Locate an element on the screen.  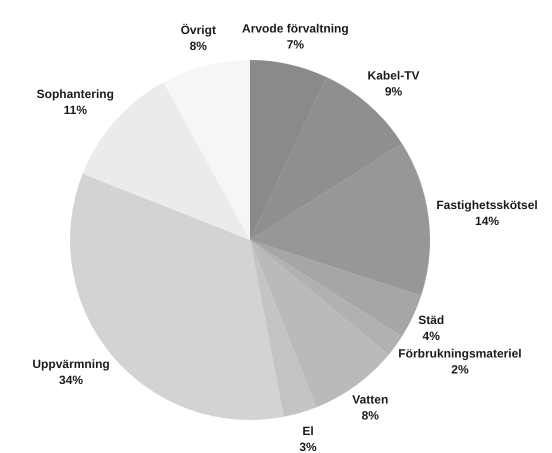
slice-label: Sophantering is located at coordinates (75, 93).